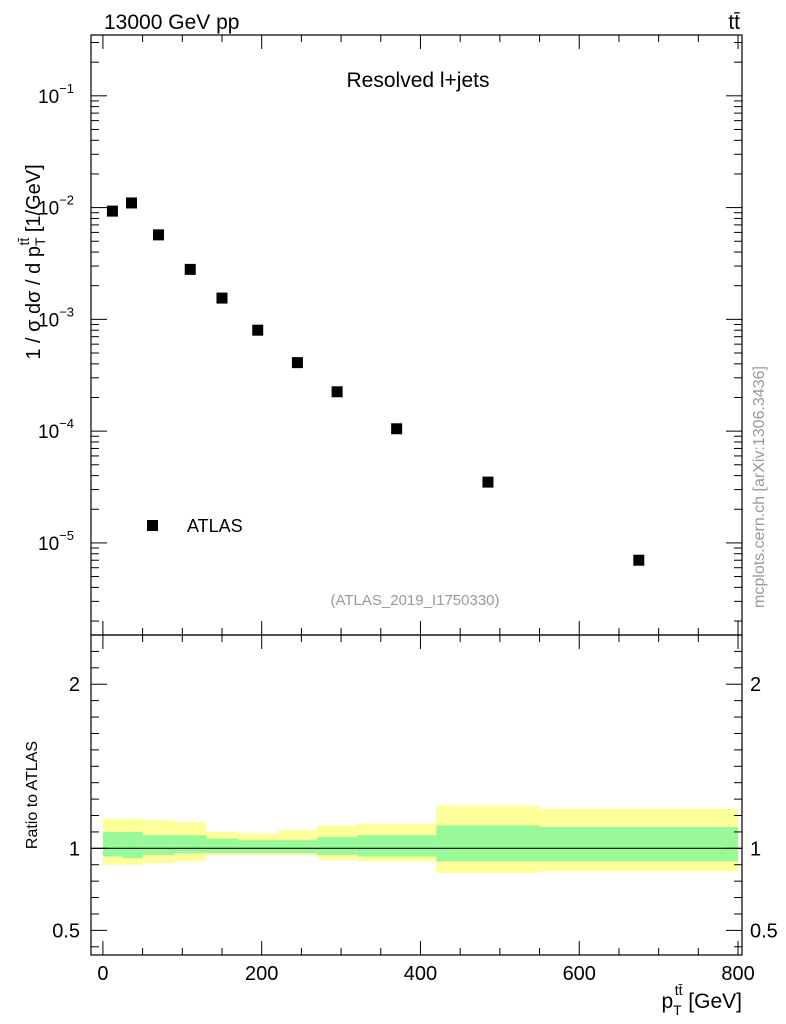  I want to click on ratio-y-tick-label: 1, so click(74, 849).